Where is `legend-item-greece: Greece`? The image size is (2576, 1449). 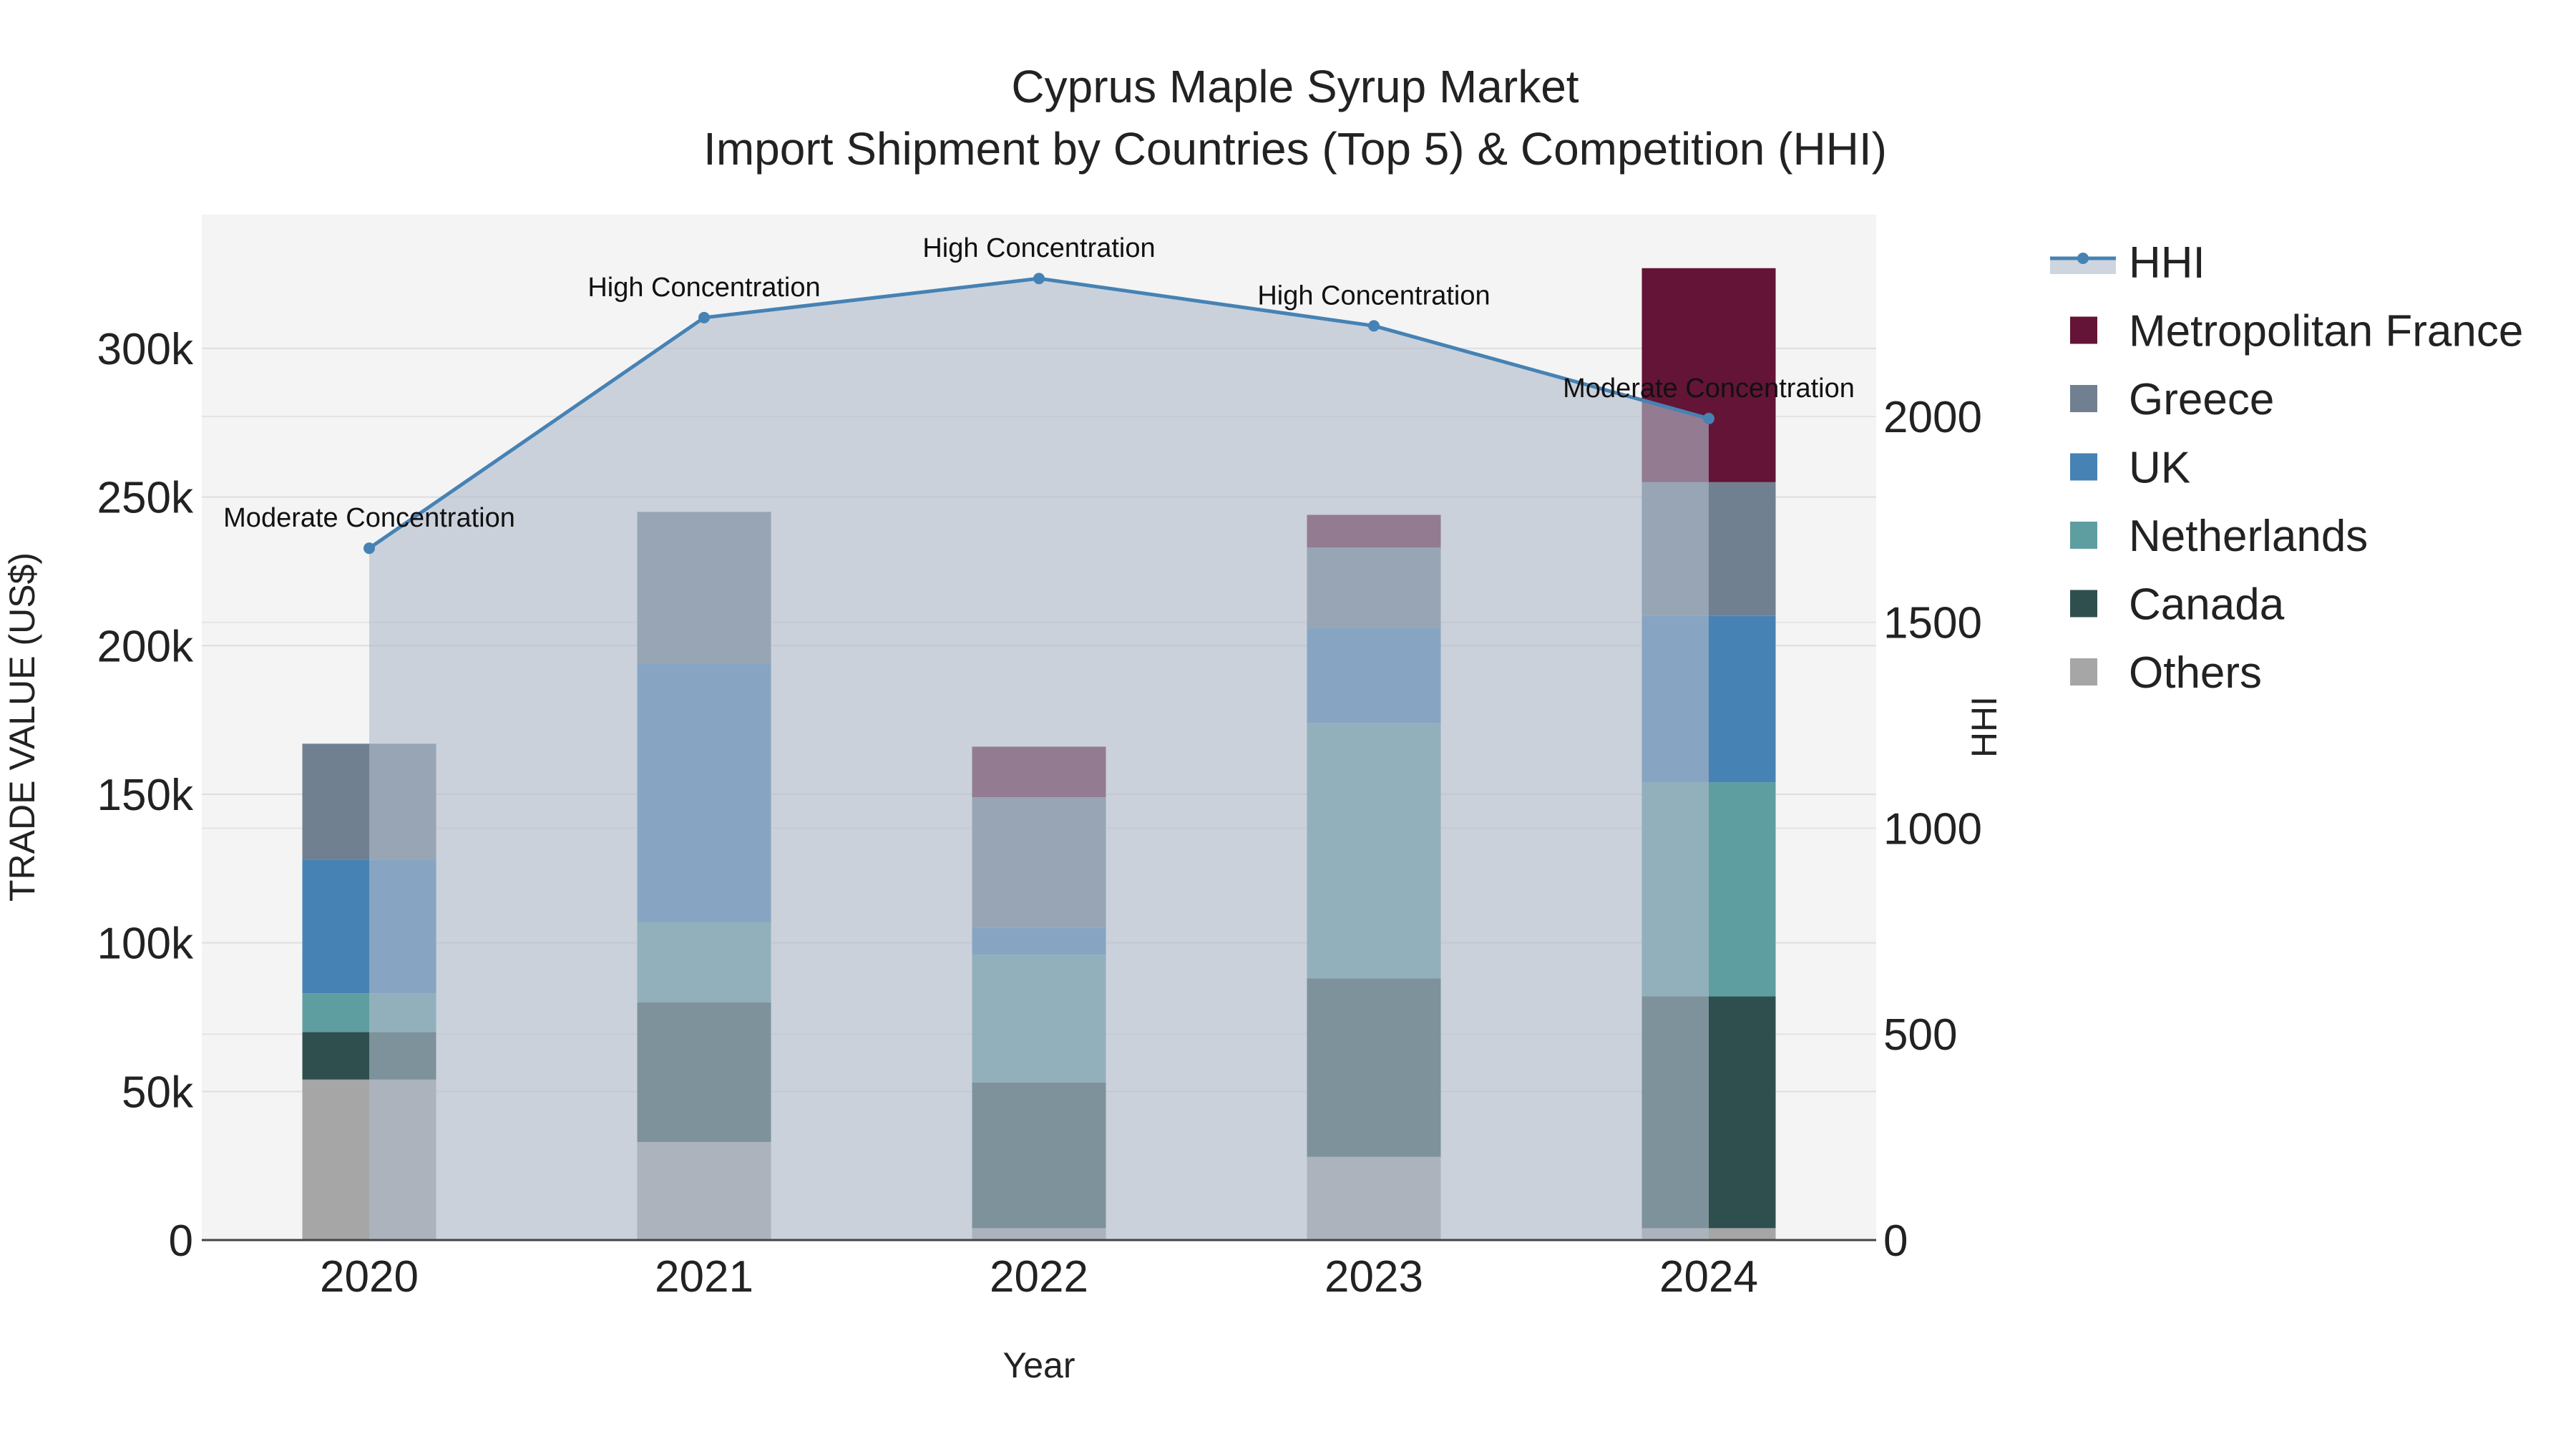
legend-item-greece: Greece is located at coordinates (2172, 399).